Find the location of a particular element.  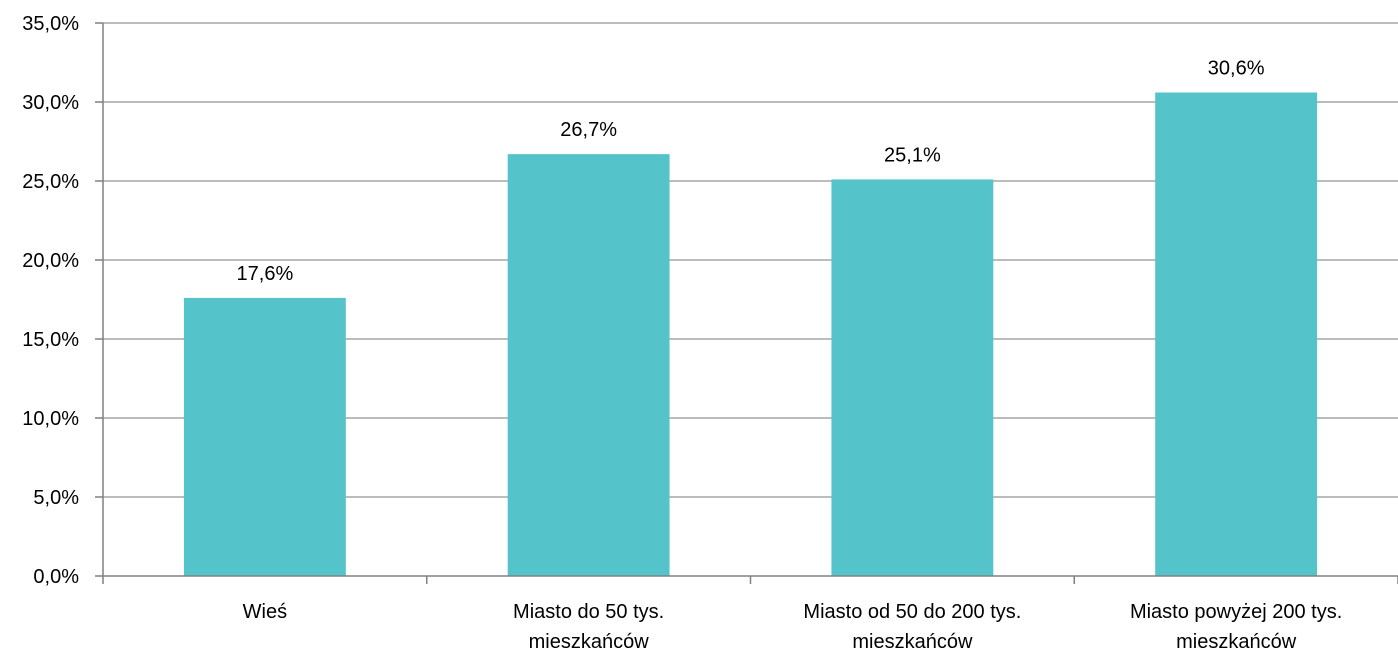

y-tick-label: 30,0% is located at coordinates (50, 103).